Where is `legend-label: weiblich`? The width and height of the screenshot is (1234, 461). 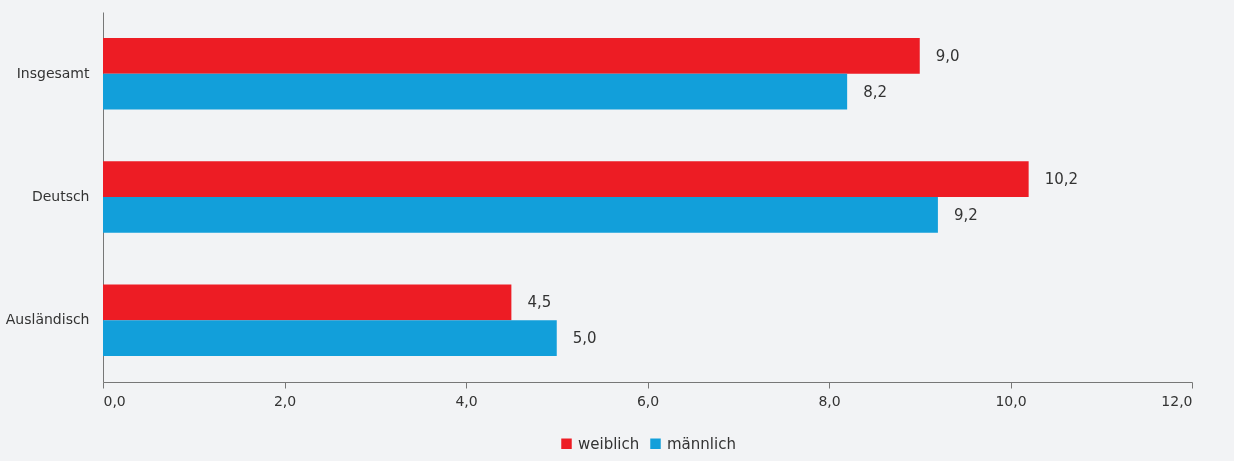
legend-label: weiblich is located at coordinates (609, 443).